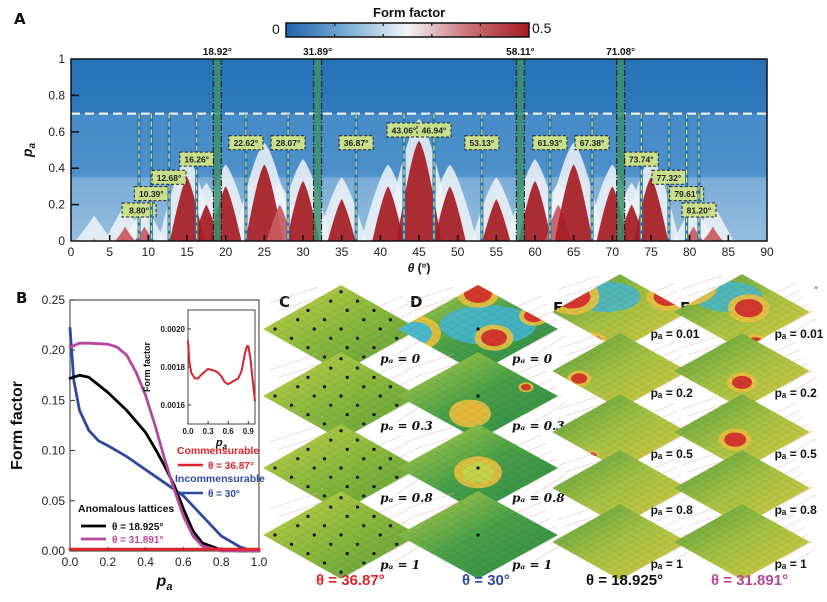 This screenshot has width=827, height=602. What do you see at coordinates (592, 143) in the screenshot?
I see `commensurate-angle-label: 67.38°` at bounding box center [592, 143].